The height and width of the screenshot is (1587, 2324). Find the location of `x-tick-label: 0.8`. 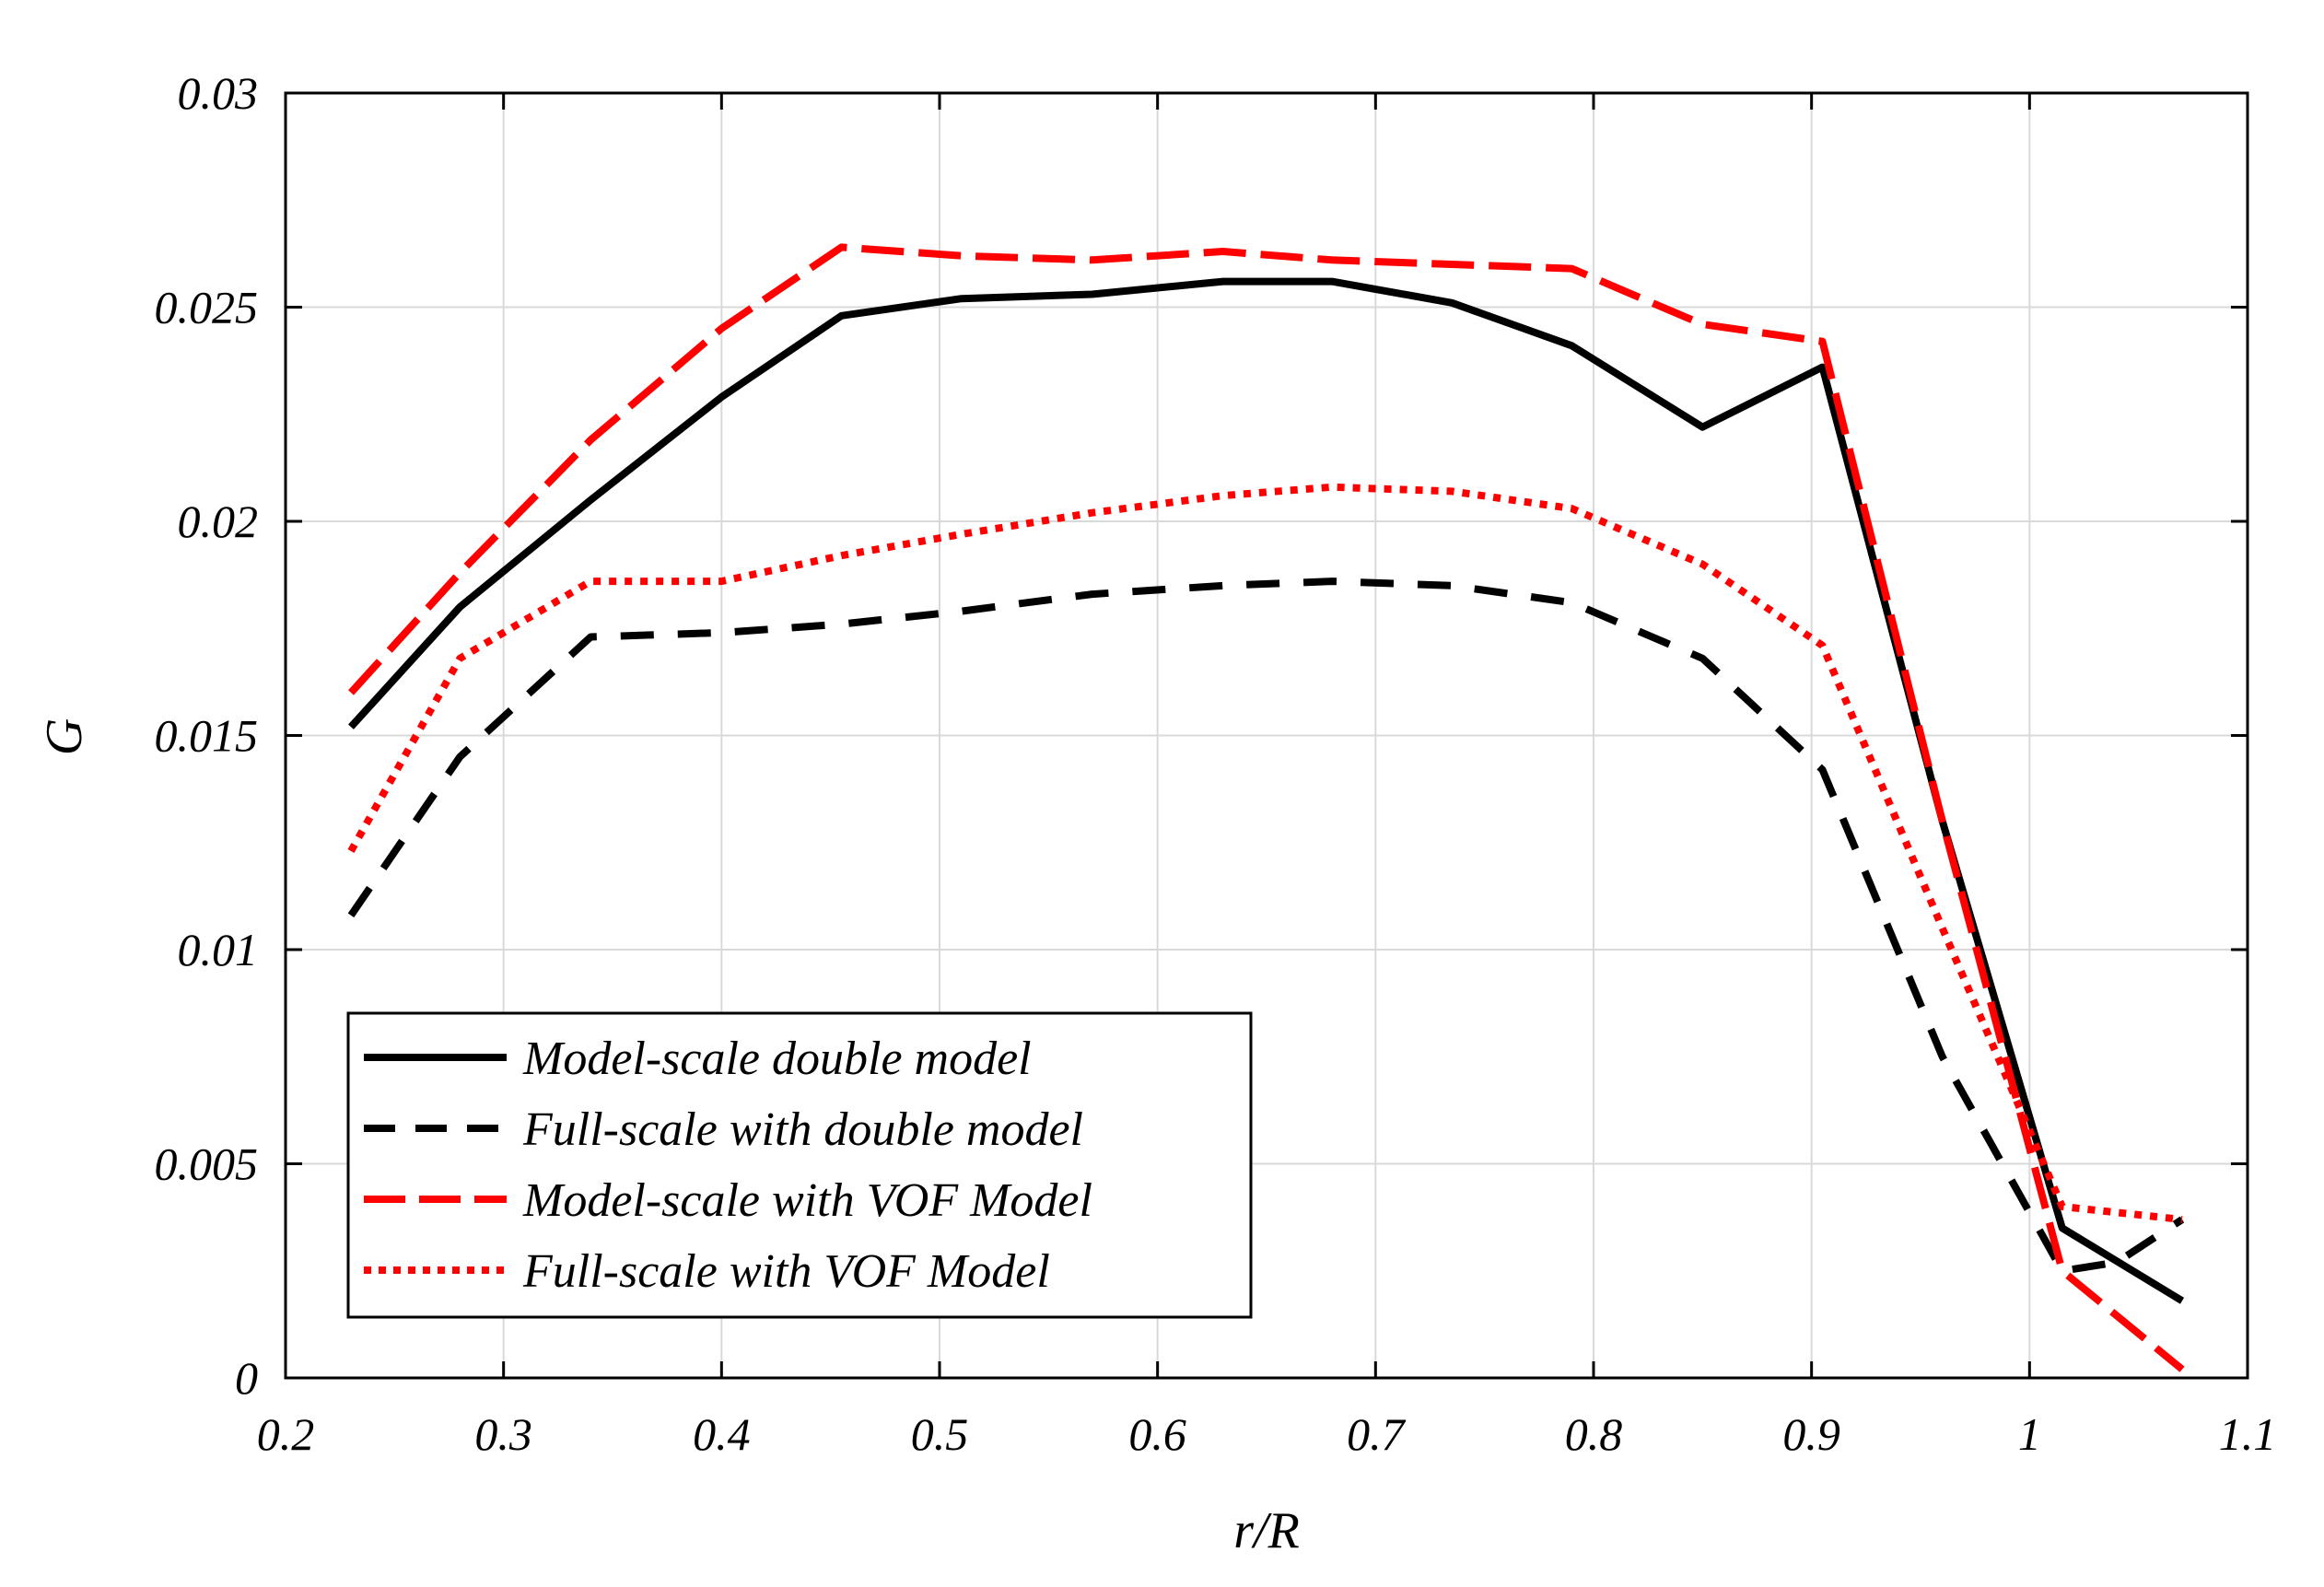

x-tick-label: 0.8 is located at coordinates (1594, 1434).